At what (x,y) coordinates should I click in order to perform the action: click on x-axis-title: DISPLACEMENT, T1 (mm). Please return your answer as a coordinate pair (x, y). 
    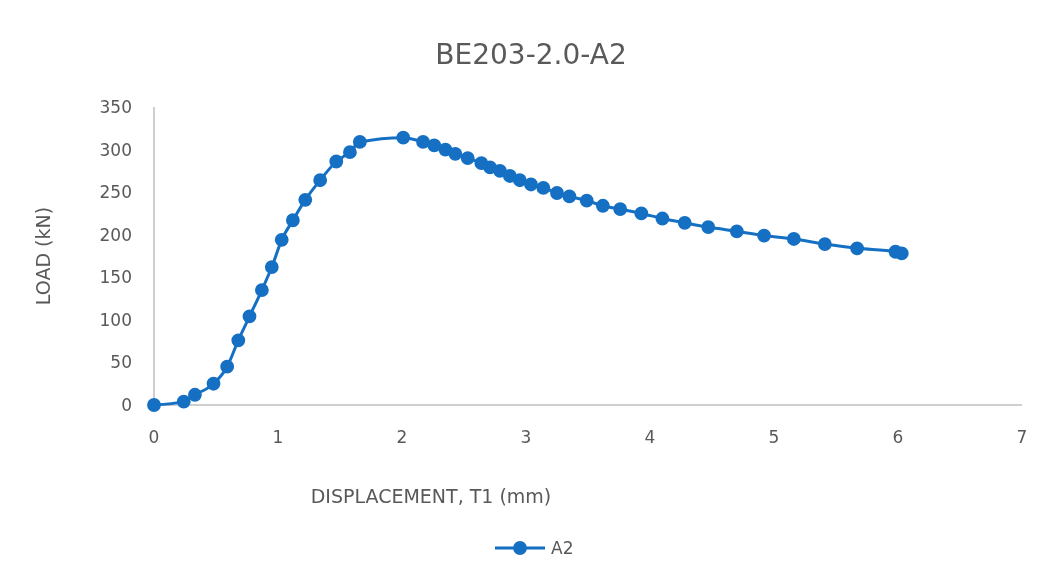
    Looking at the image, I should click on (431, 496).